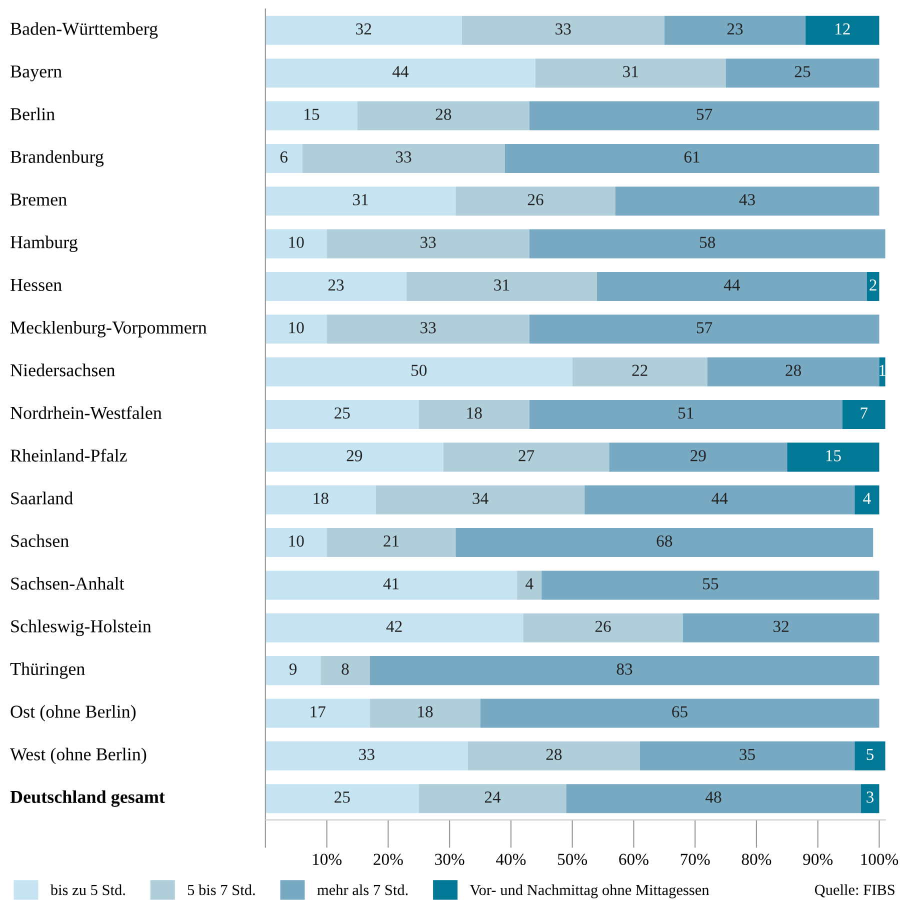 Image resolution: width=909 pixels, height=909 pixels. What do you see at coordinates (327, 860) in the screenshot?
I see `x-tick-label: 10%` at bounding box center [327, 860].